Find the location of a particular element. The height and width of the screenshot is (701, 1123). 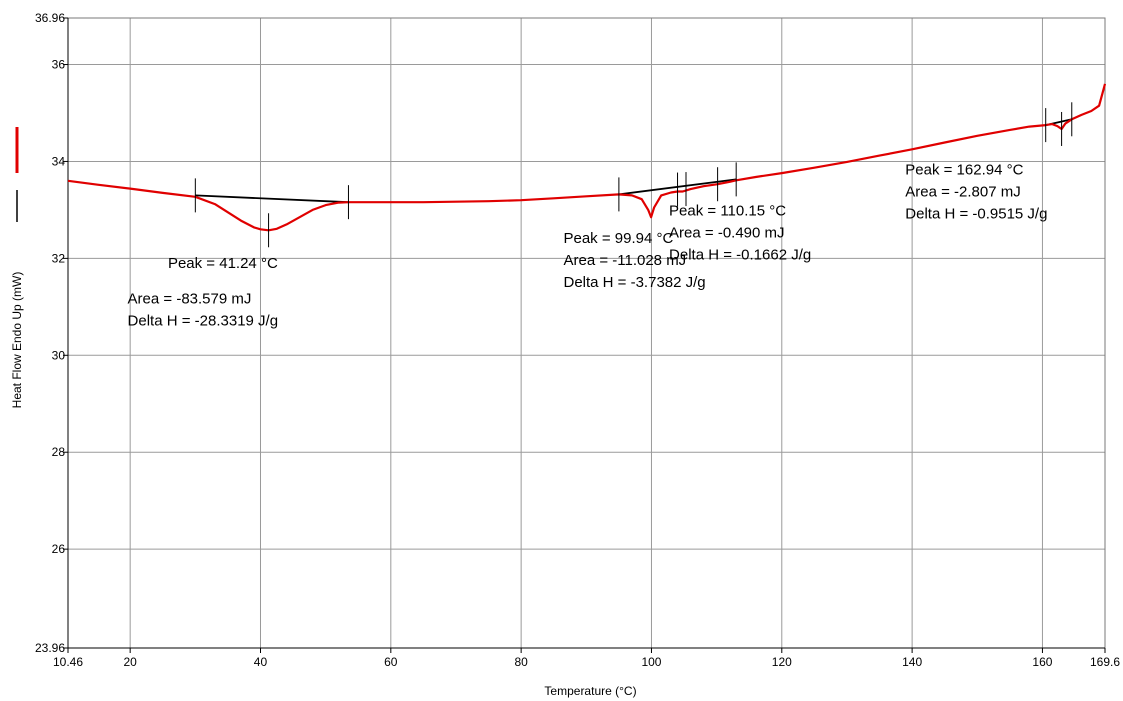

peak-annotation-text: Delta H = -0.9515 J/g is located at coordinates (976, 214).